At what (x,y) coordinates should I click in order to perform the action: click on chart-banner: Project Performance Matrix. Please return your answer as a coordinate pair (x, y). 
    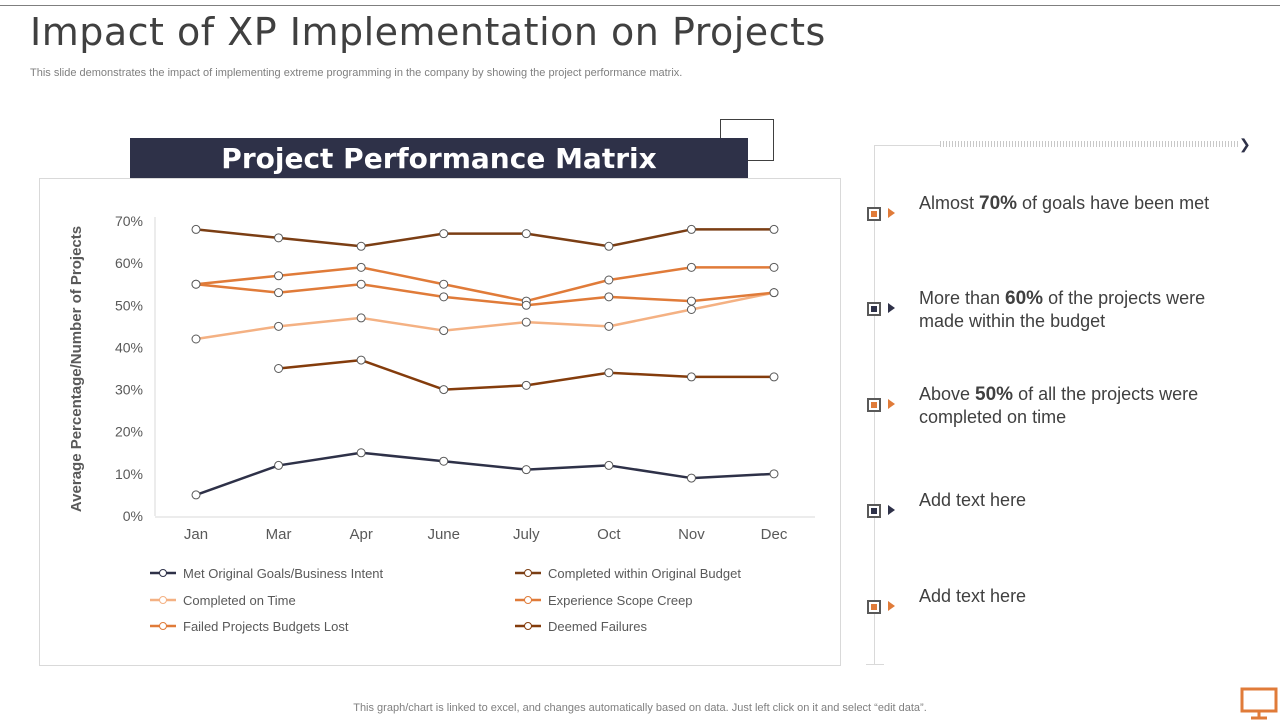
    Looking at the image, I should click on (439, 158).